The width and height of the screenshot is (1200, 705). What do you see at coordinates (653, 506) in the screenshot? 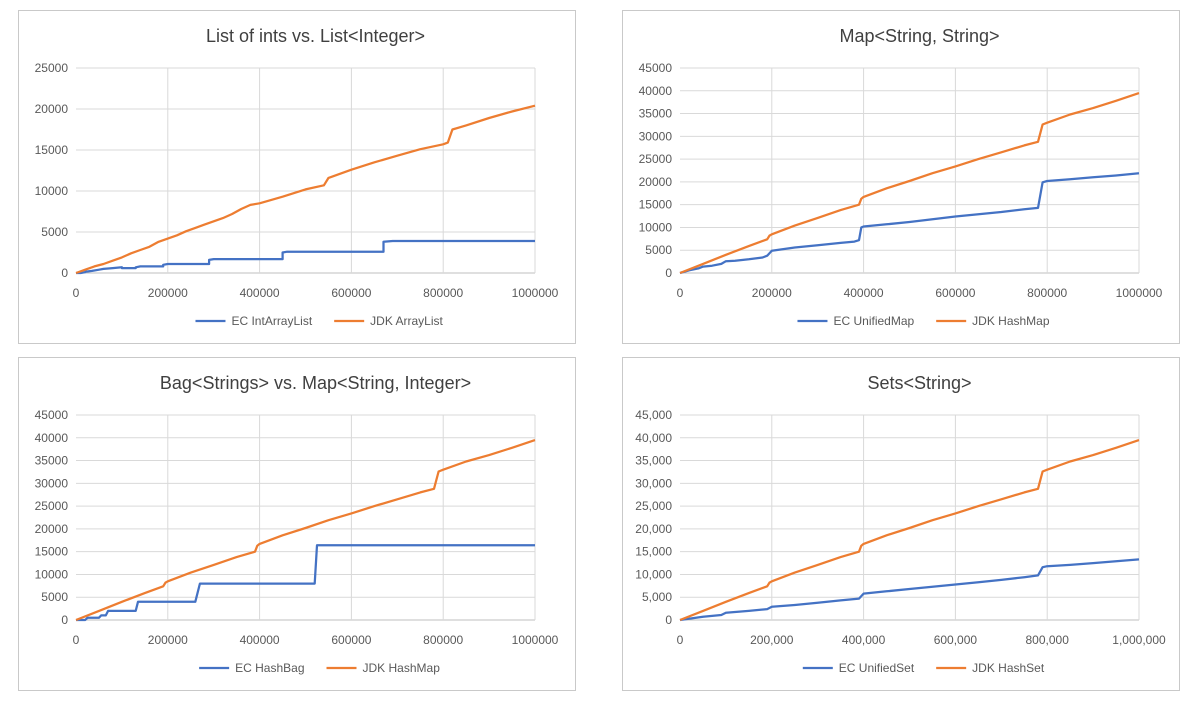
I see `y-tick-label: 25,000` at bounding box center [653, 506].